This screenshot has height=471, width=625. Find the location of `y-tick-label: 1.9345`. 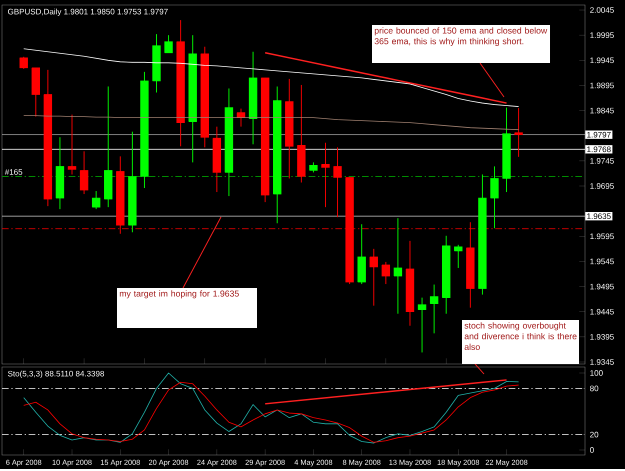

y-tick-label: 1.9345 is located at coordinates (602, 362).